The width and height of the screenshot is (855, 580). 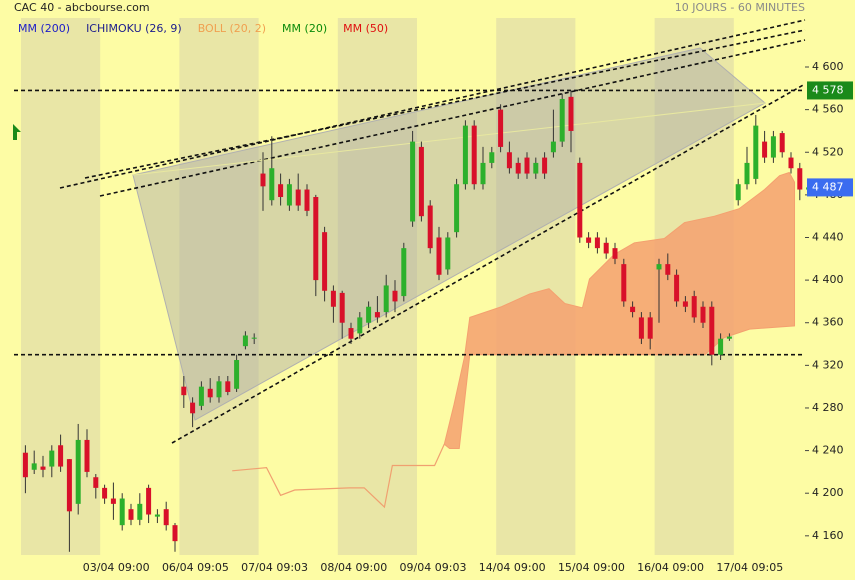 What do you see at coordinates (338, 476) in the screenshot?
I see `lagging-line` at bounding box center [338, 476].